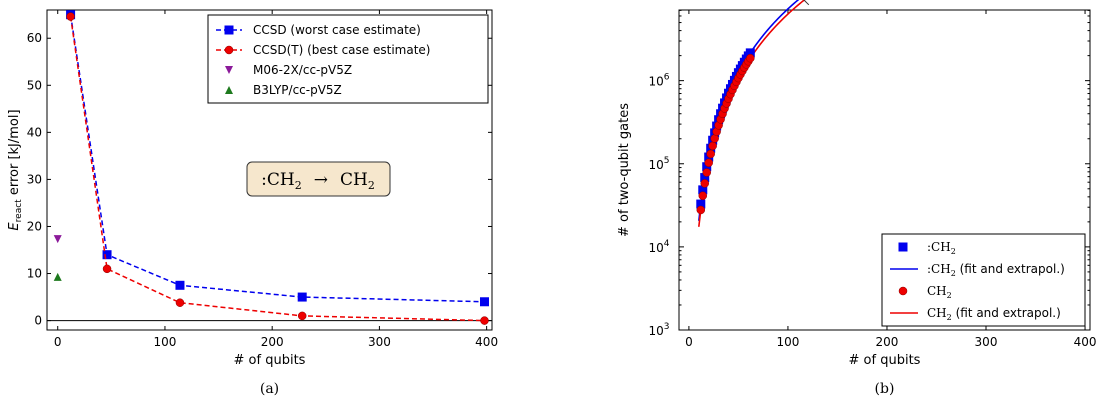 The image size is (1099, 401). What do you see at coordinates (885, 389) in the screenshot?
I see `panel-b-label: (b)` at bounding box center [885, 389].